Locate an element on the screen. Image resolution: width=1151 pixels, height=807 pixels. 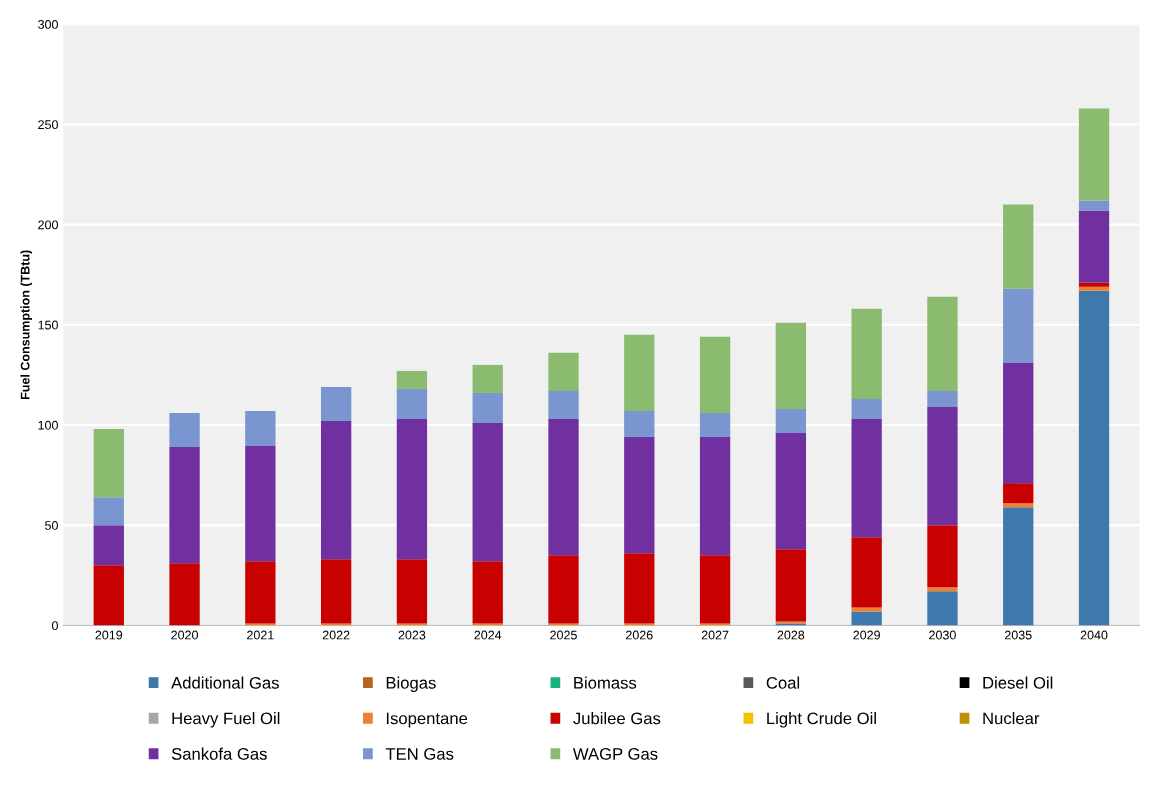
x-tick-label: 2040 is located at coordinates (1094, 635).